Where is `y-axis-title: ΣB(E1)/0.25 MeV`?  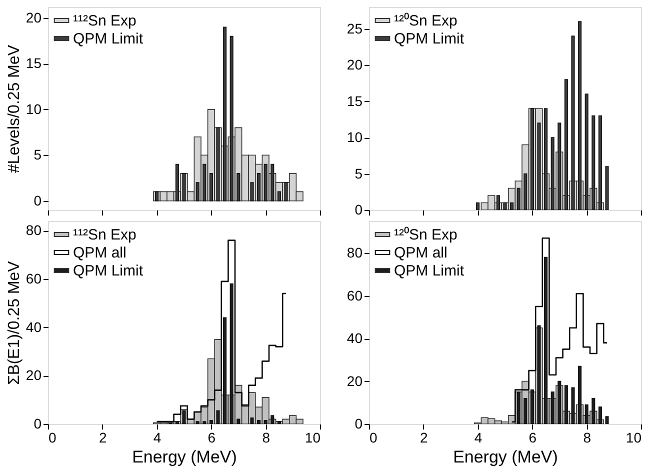 y-axis-title: ΣB(E1)/0.25 MeV is located at coordinates (14, 322).